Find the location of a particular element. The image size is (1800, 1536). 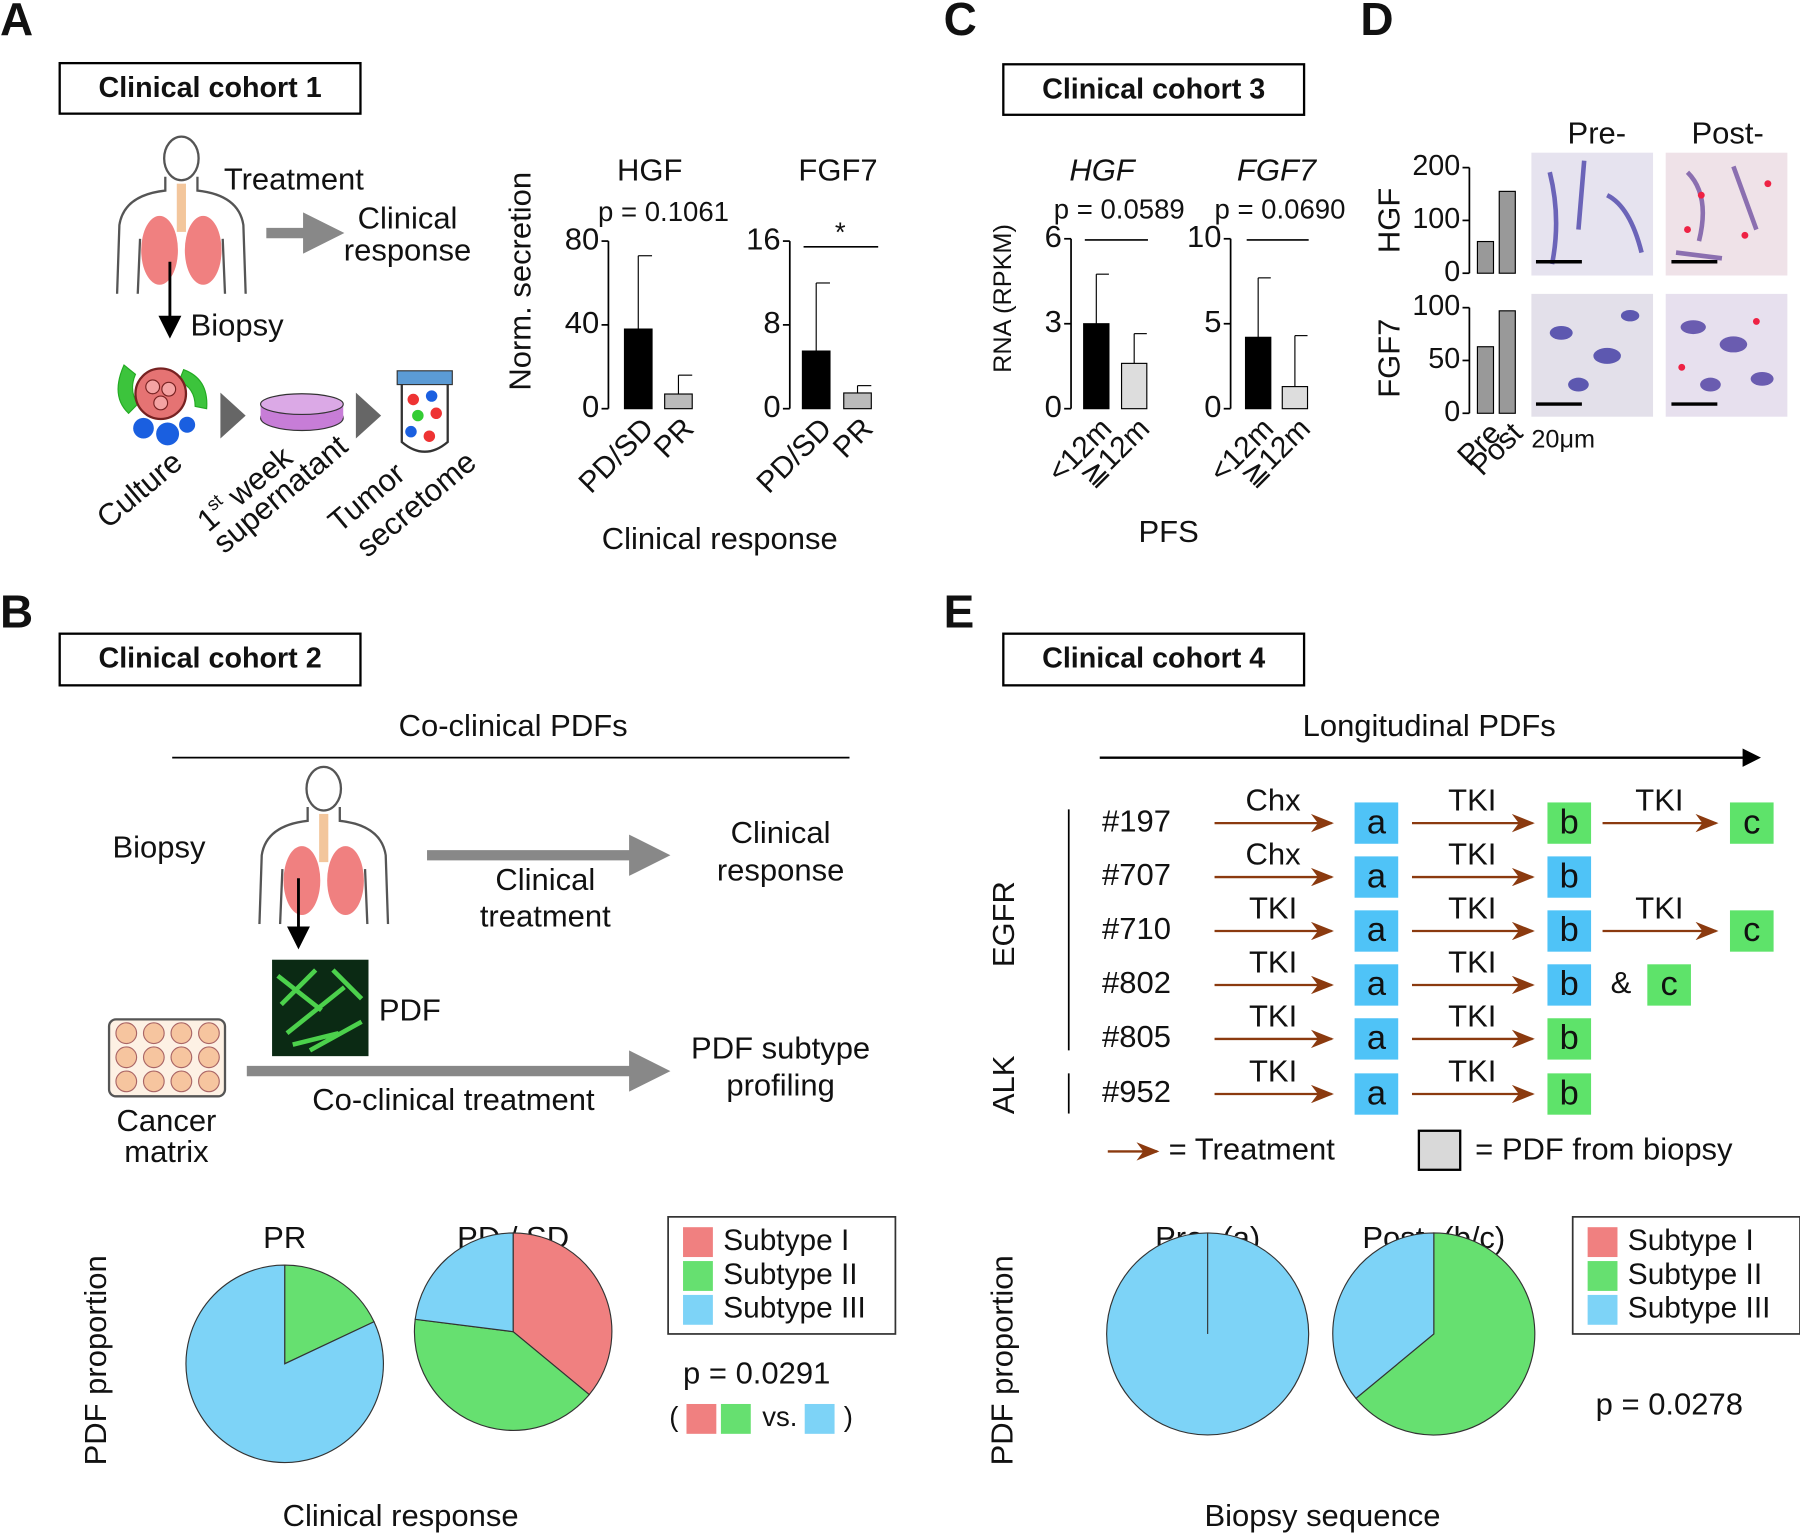

step-arrow is located at coordinates (368, 415).